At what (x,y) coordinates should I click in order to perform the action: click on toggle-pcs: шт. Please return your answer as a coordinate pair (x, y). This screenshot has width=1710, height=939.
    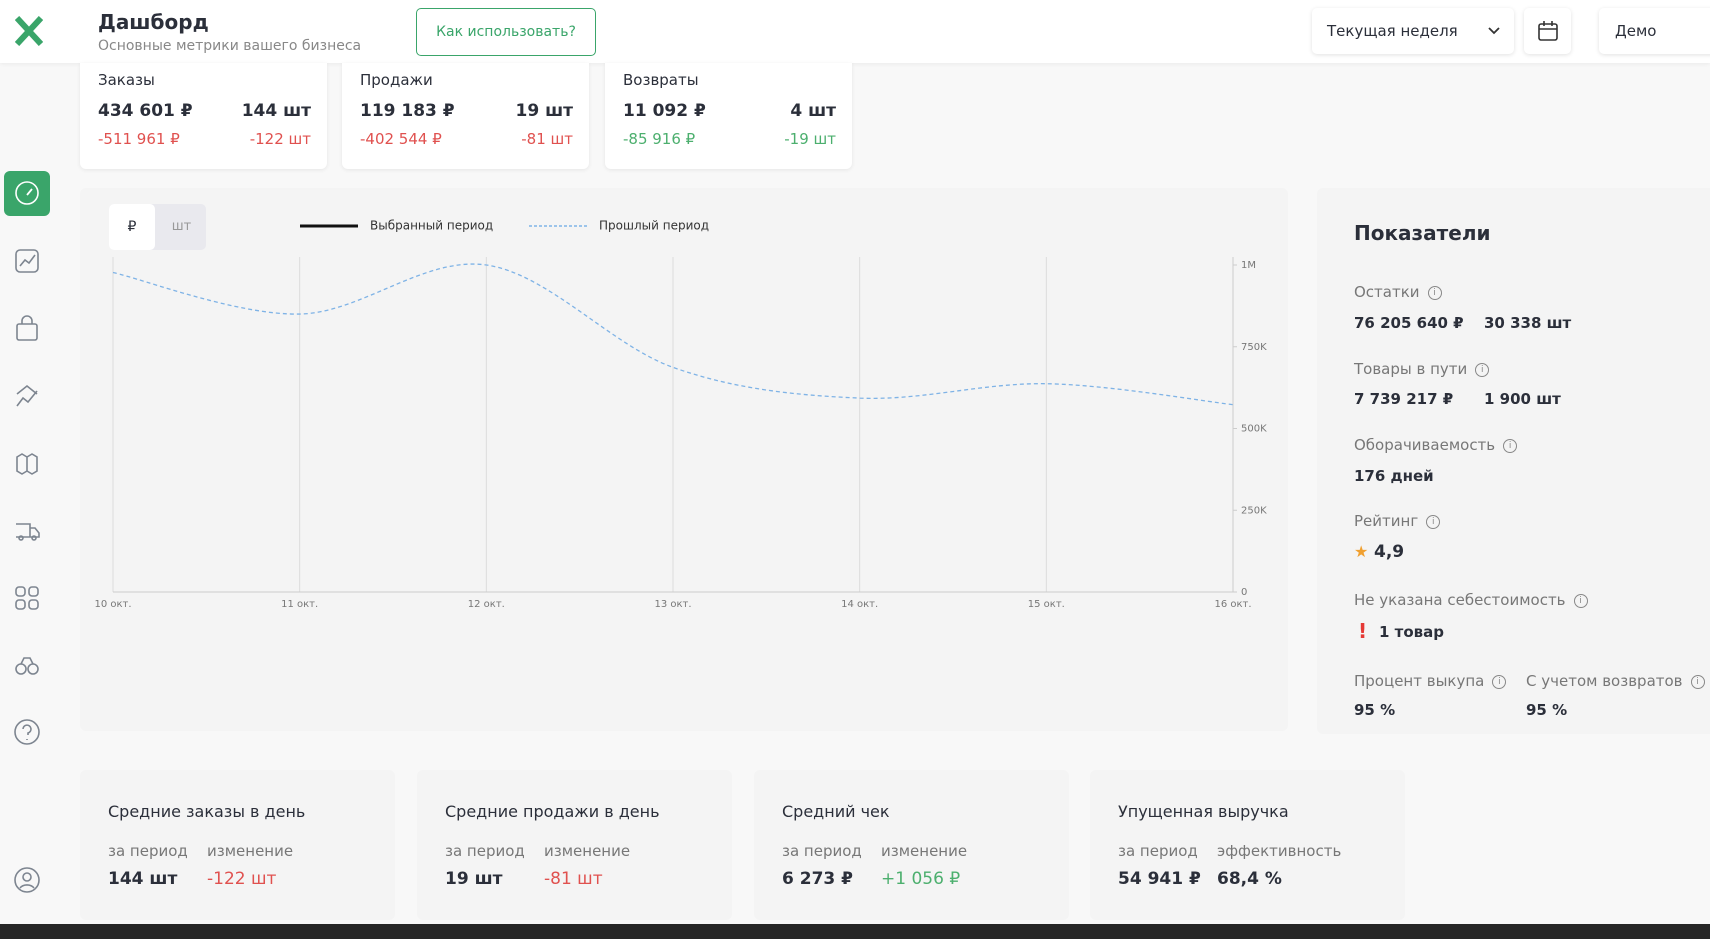
    Looking at the image, I should click on (181, 226).